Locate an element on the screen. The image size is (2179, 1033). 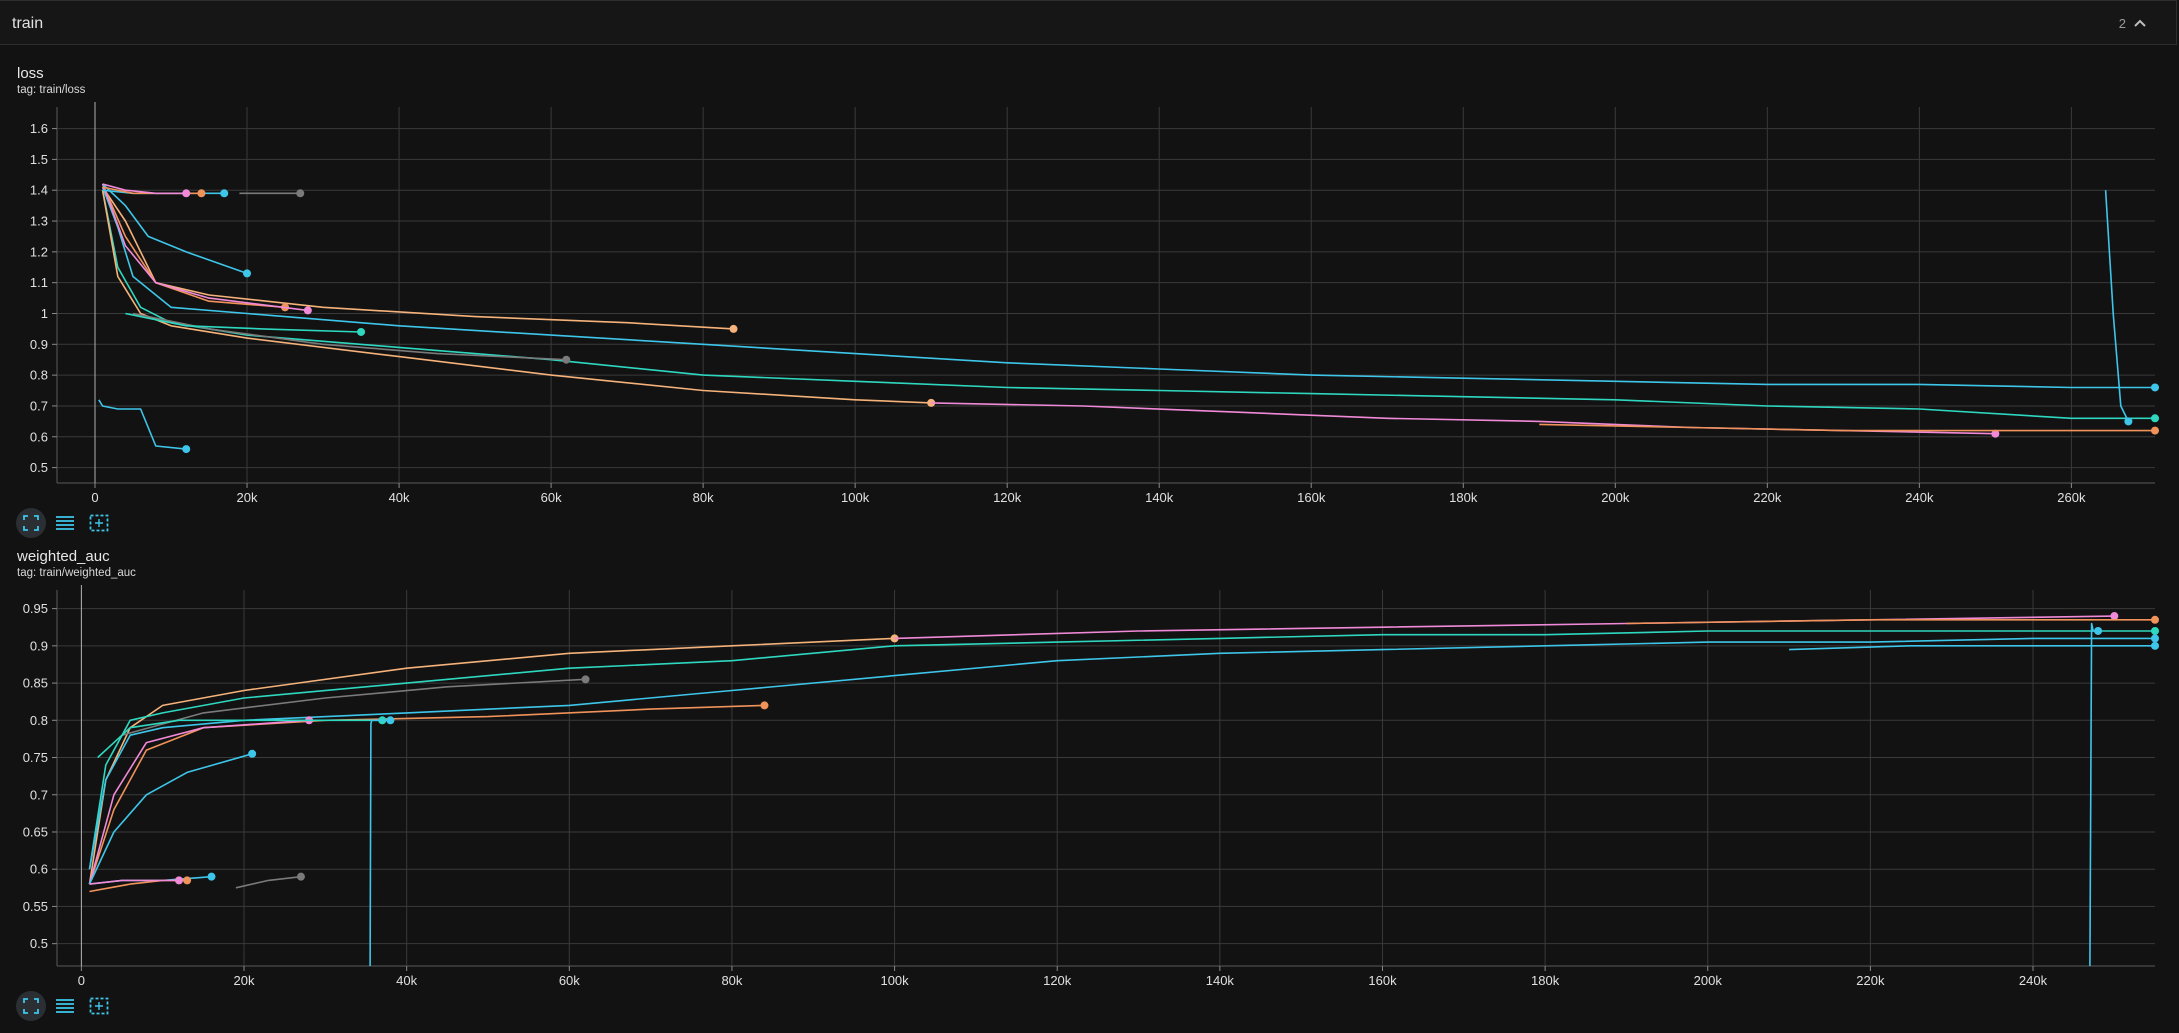
card-tag-loss: tag: train/loss is located at coordinates (51, 90).